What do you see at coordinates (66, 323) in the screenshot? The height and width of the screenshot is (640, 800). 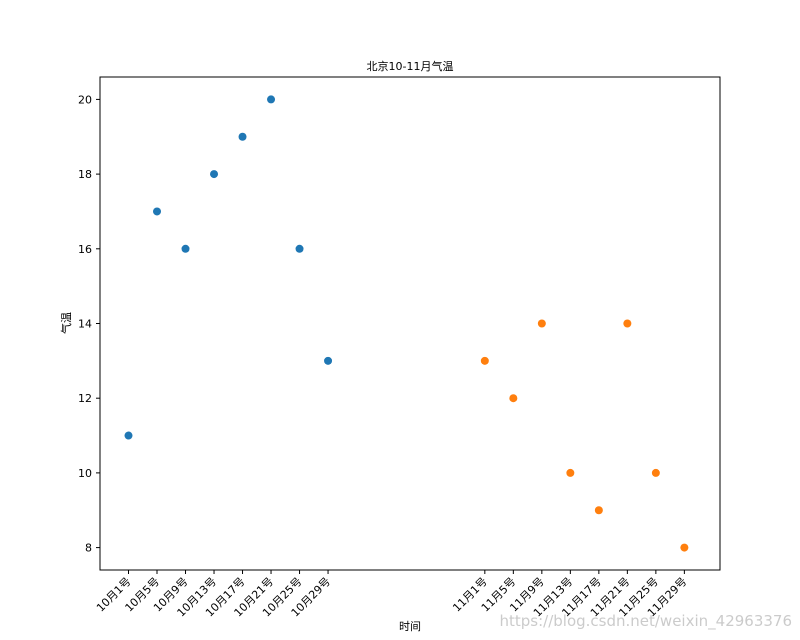 I see `y-axis-label: 气温` at bounding box center [66, 323].